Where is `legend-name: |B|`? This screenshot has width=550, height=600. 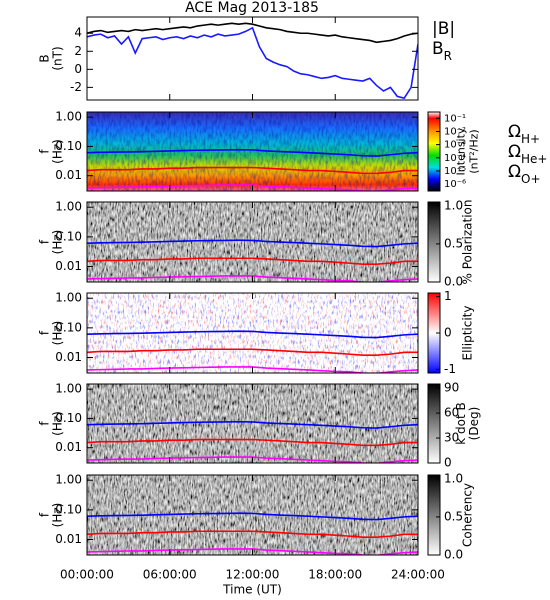 legend-name: |B| is located at coordinates (443, 29).